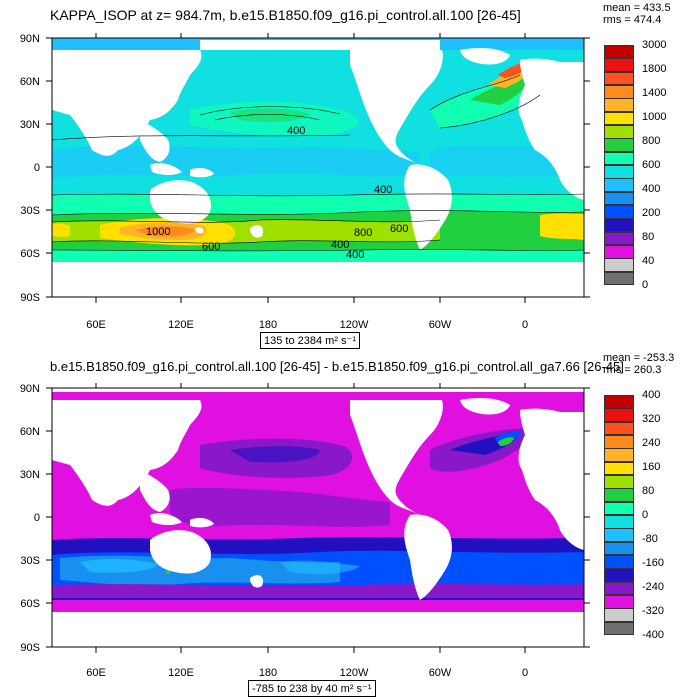  Describe the element at coordinates (654, 117) in the screenshot. I see `colorbar-label: 1000` at that location.